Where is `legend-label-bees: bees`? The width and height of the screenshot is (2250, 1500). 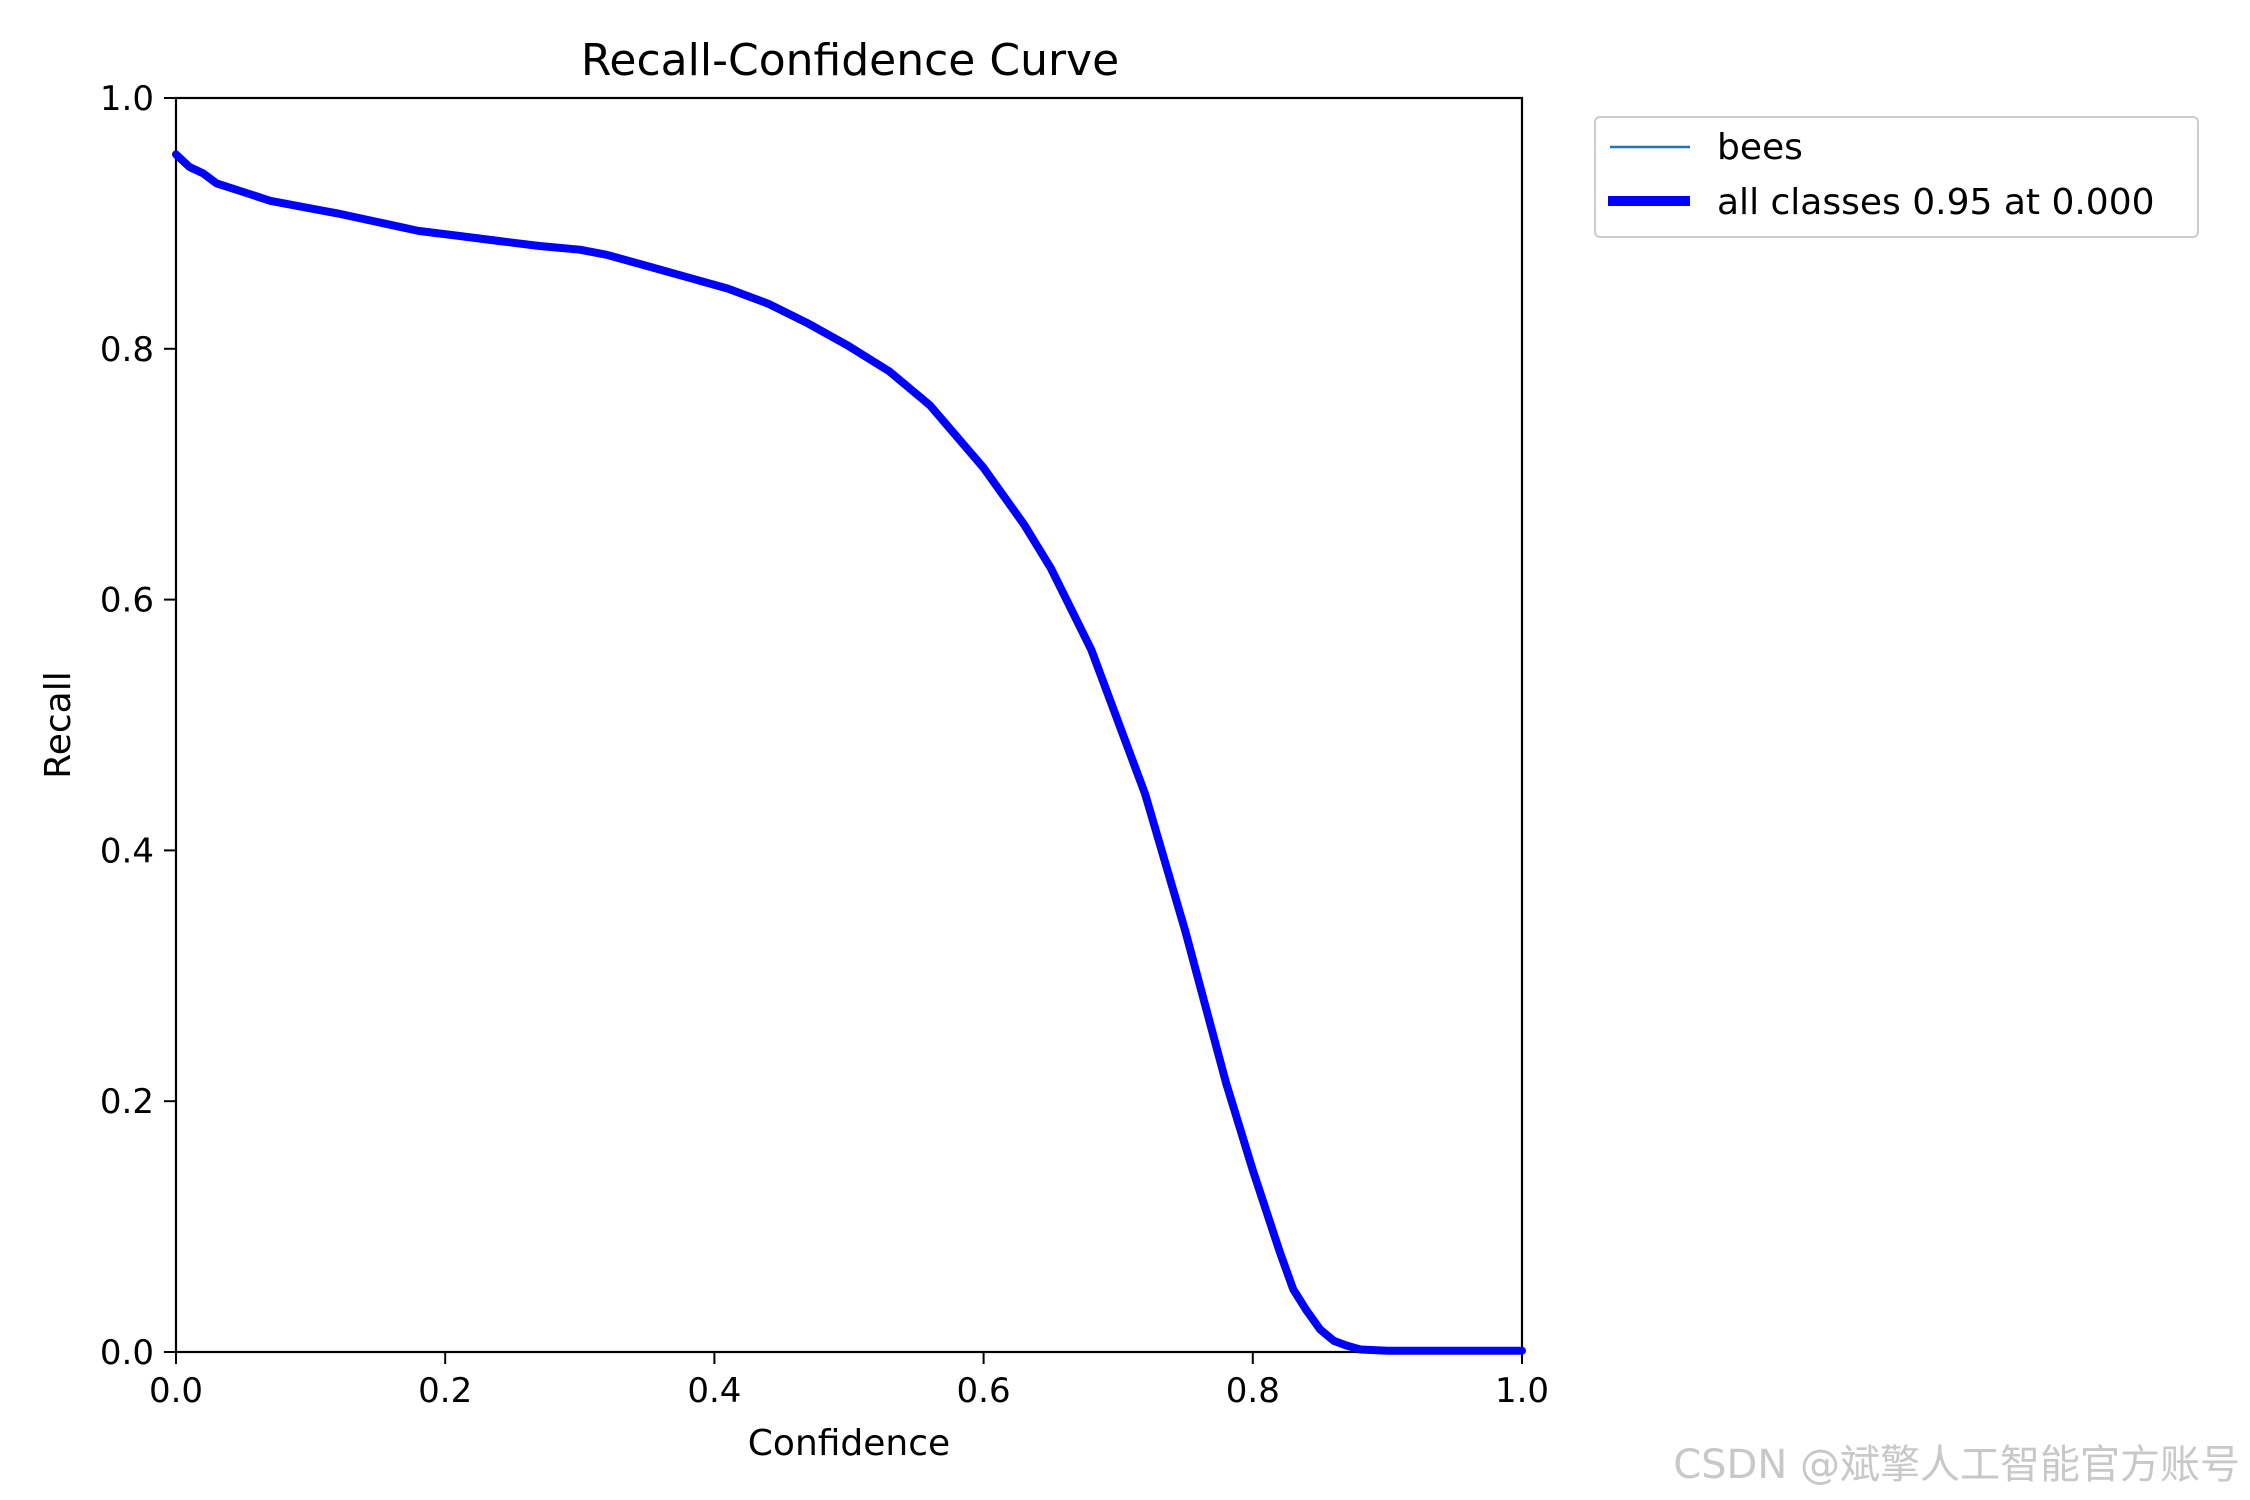 legend-label-bees: bees is located at coordinates (1760, 147).